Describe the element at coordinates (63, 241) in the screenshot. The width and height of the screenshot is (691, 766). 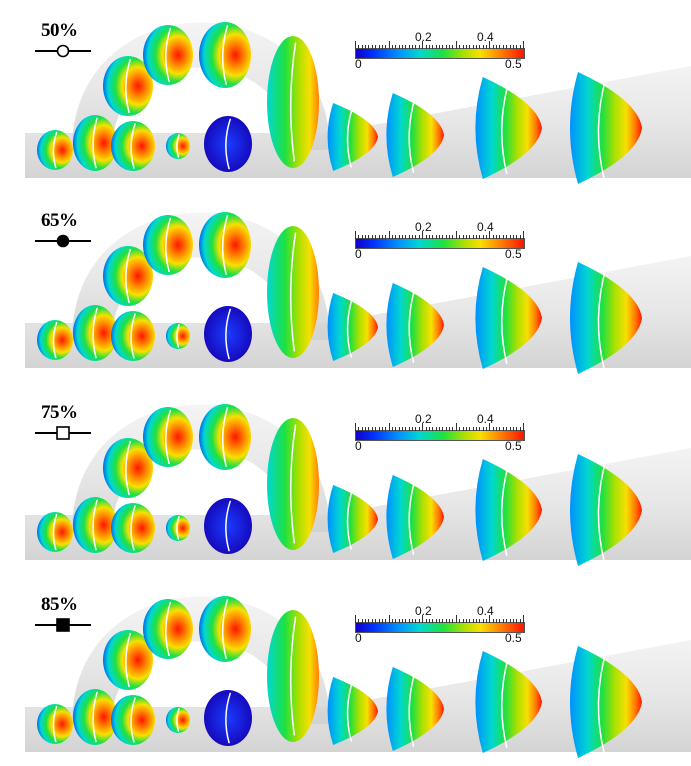
I see `filled-circle-marker-icon` at that location.